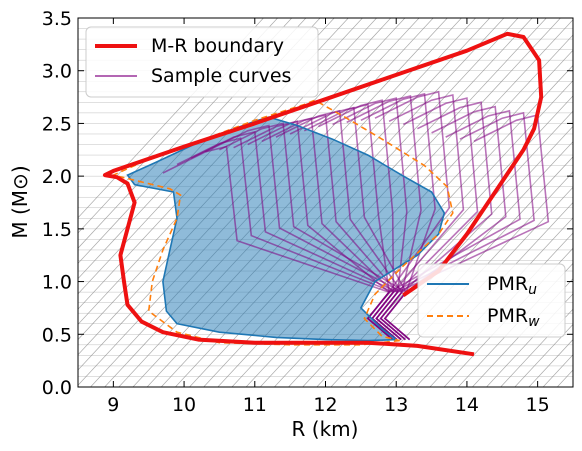  Describe the element at coordinates (538, 405) in the screenshot. I see `x-tick-label: 15` at that location.